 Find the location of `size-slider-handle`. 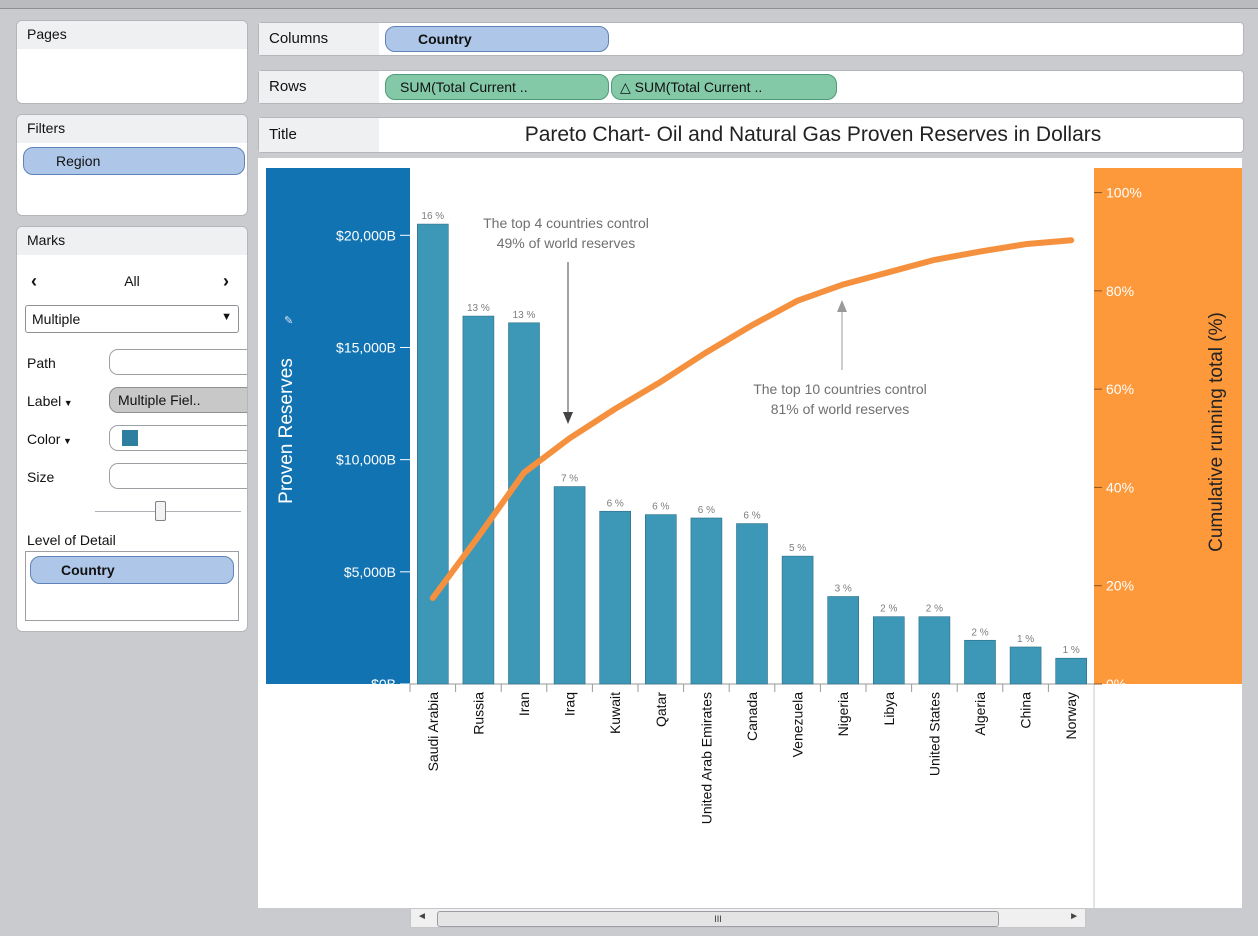

size-slider-handle is located at coordinates (160, 511).